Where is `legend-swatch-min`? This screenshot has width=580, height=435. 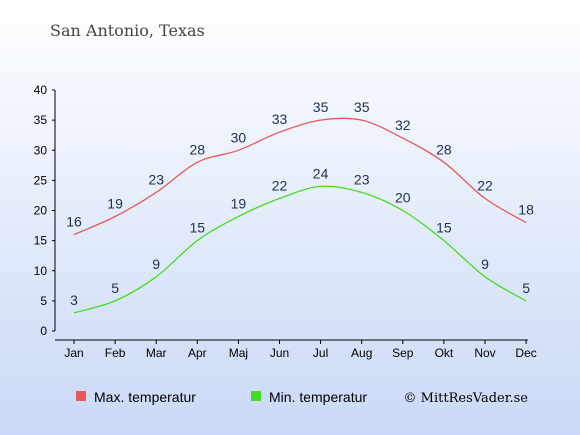
legend-swatch-min is located at coordinates (256, 396).